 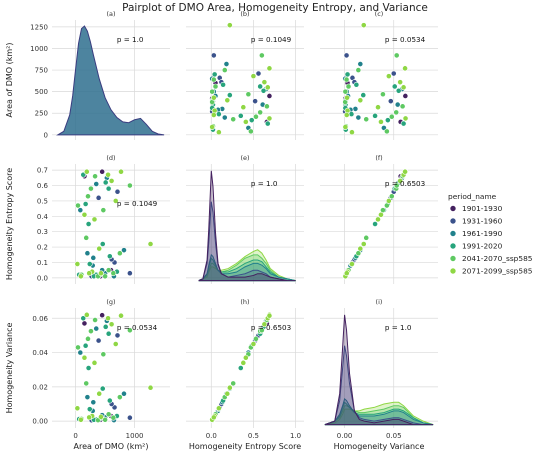 I want to click on y-axis-label: Area of DMO (km²), so click(x=9, y=80).